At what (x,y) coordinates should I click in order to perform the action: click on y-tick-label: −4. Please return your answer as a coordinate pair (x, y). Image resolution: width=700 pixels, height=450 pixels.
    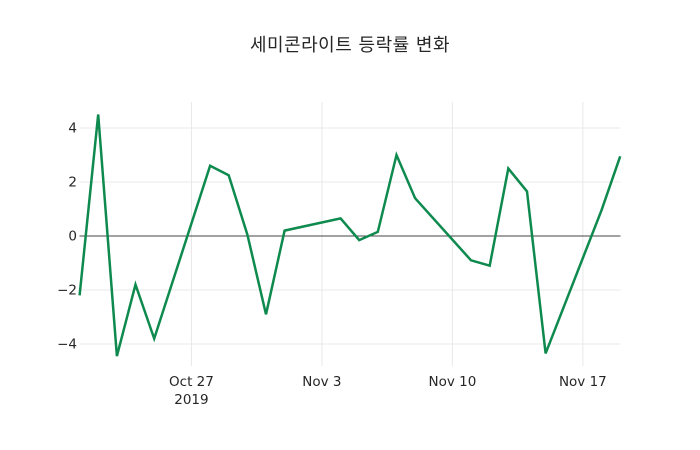
    Looking at the image, I should click on (67, 345).